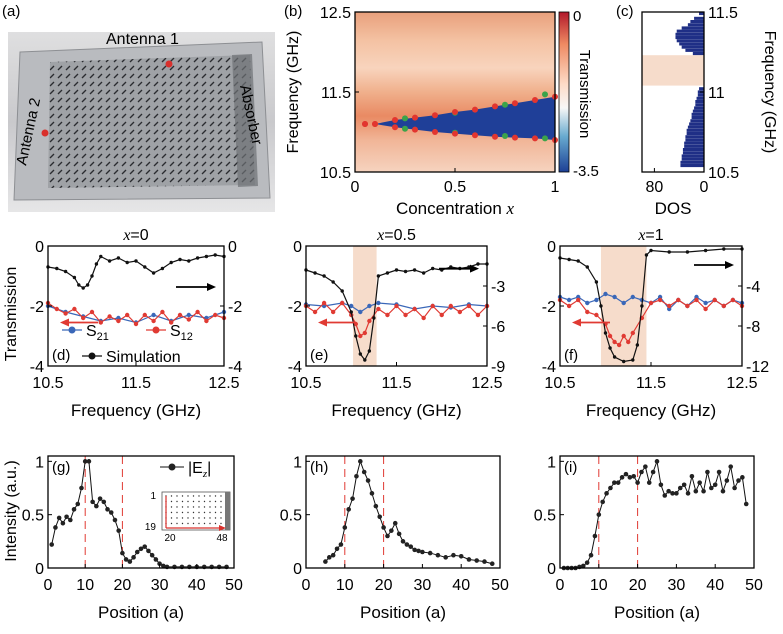 This screenshot has width=783, height=634. Describe the element at coordinates (187, 337) in the screenshot. I see `legend-s12-sub: 12` at that location.